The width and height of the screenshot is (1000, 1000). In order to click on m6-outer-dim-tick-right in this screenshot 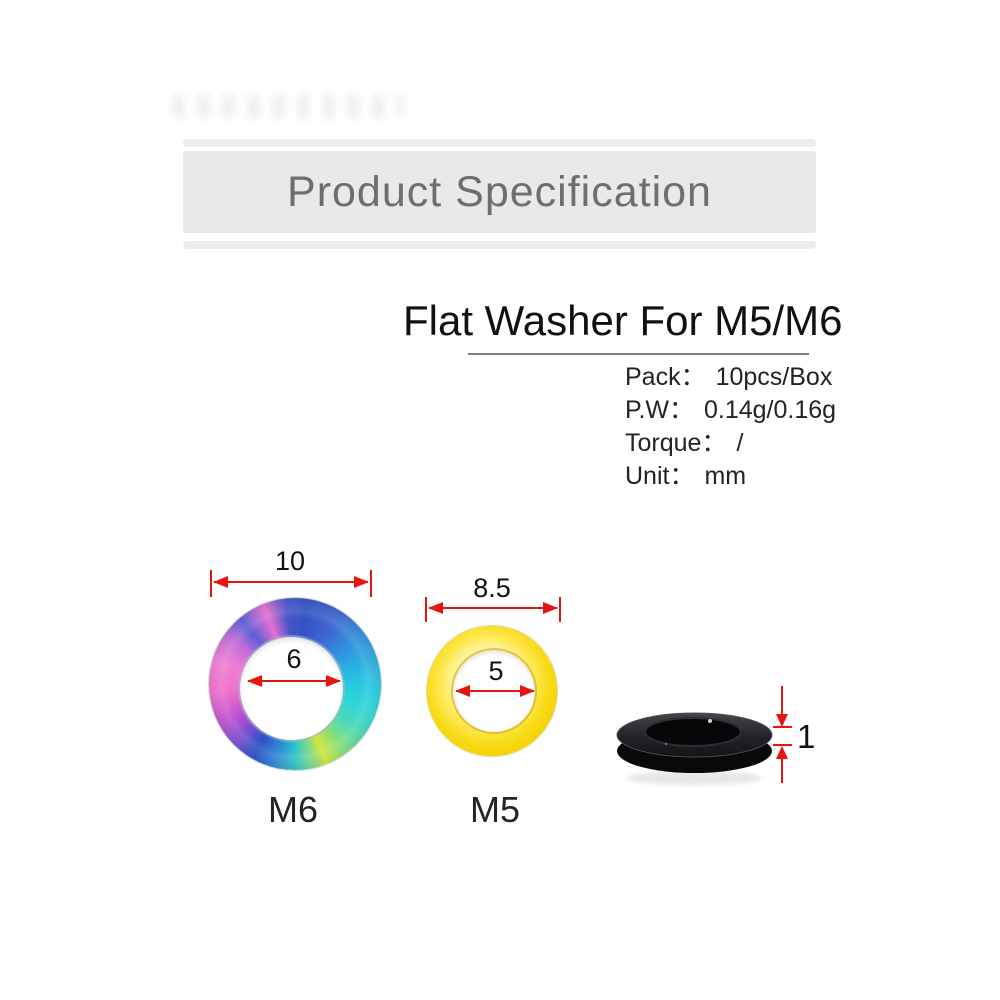, I will do `click(371, 583)`.